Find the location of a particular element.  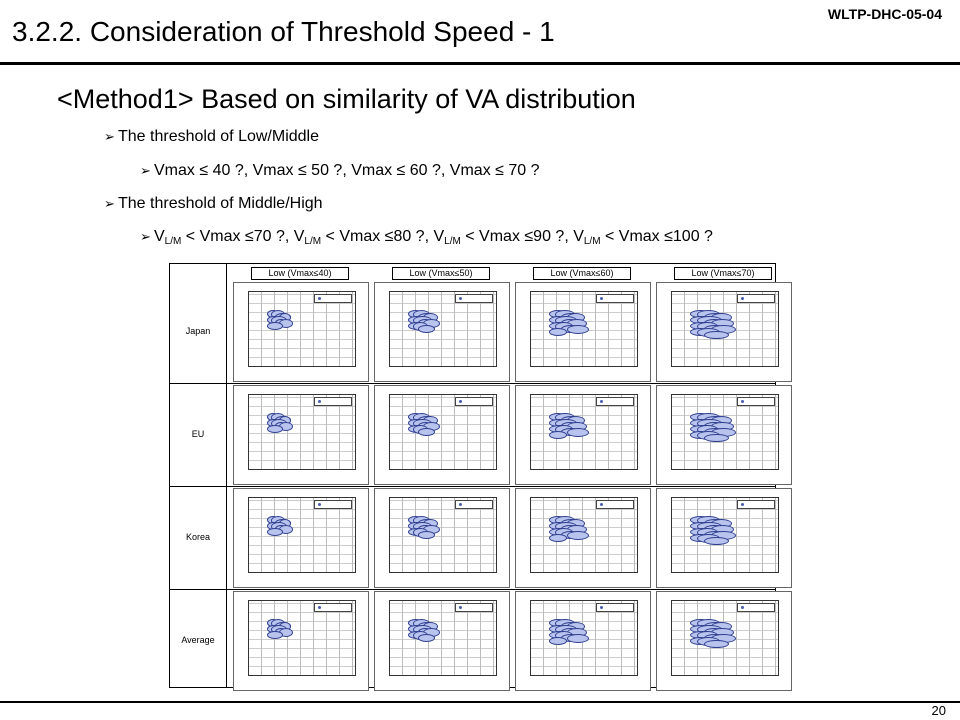

bullet-middle-high: ➢ The threshold of Middle/High is located at coordinates (213, 204).